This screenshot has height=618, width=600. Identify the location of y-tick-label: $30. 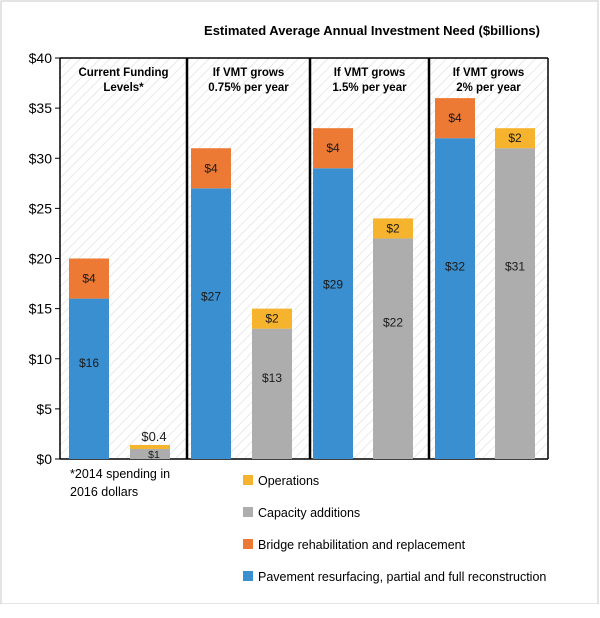
(41, 158).